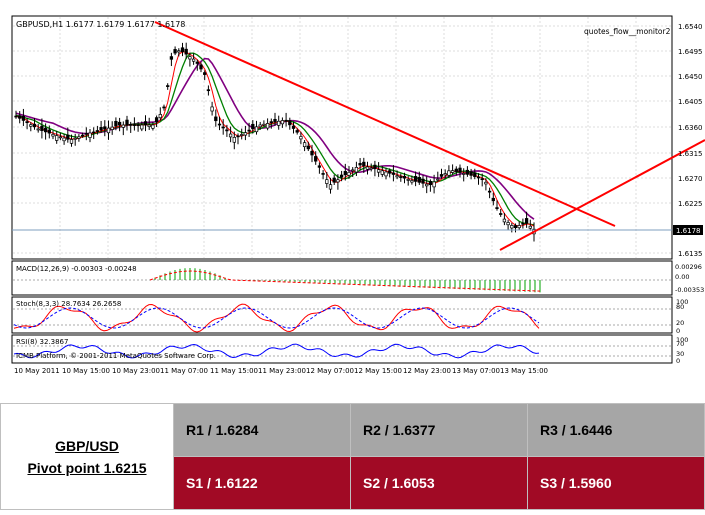  What do you see at coordinates (688, 230) in the screenshot?
I see `current-price-marker` at bounding box center [688, 230].